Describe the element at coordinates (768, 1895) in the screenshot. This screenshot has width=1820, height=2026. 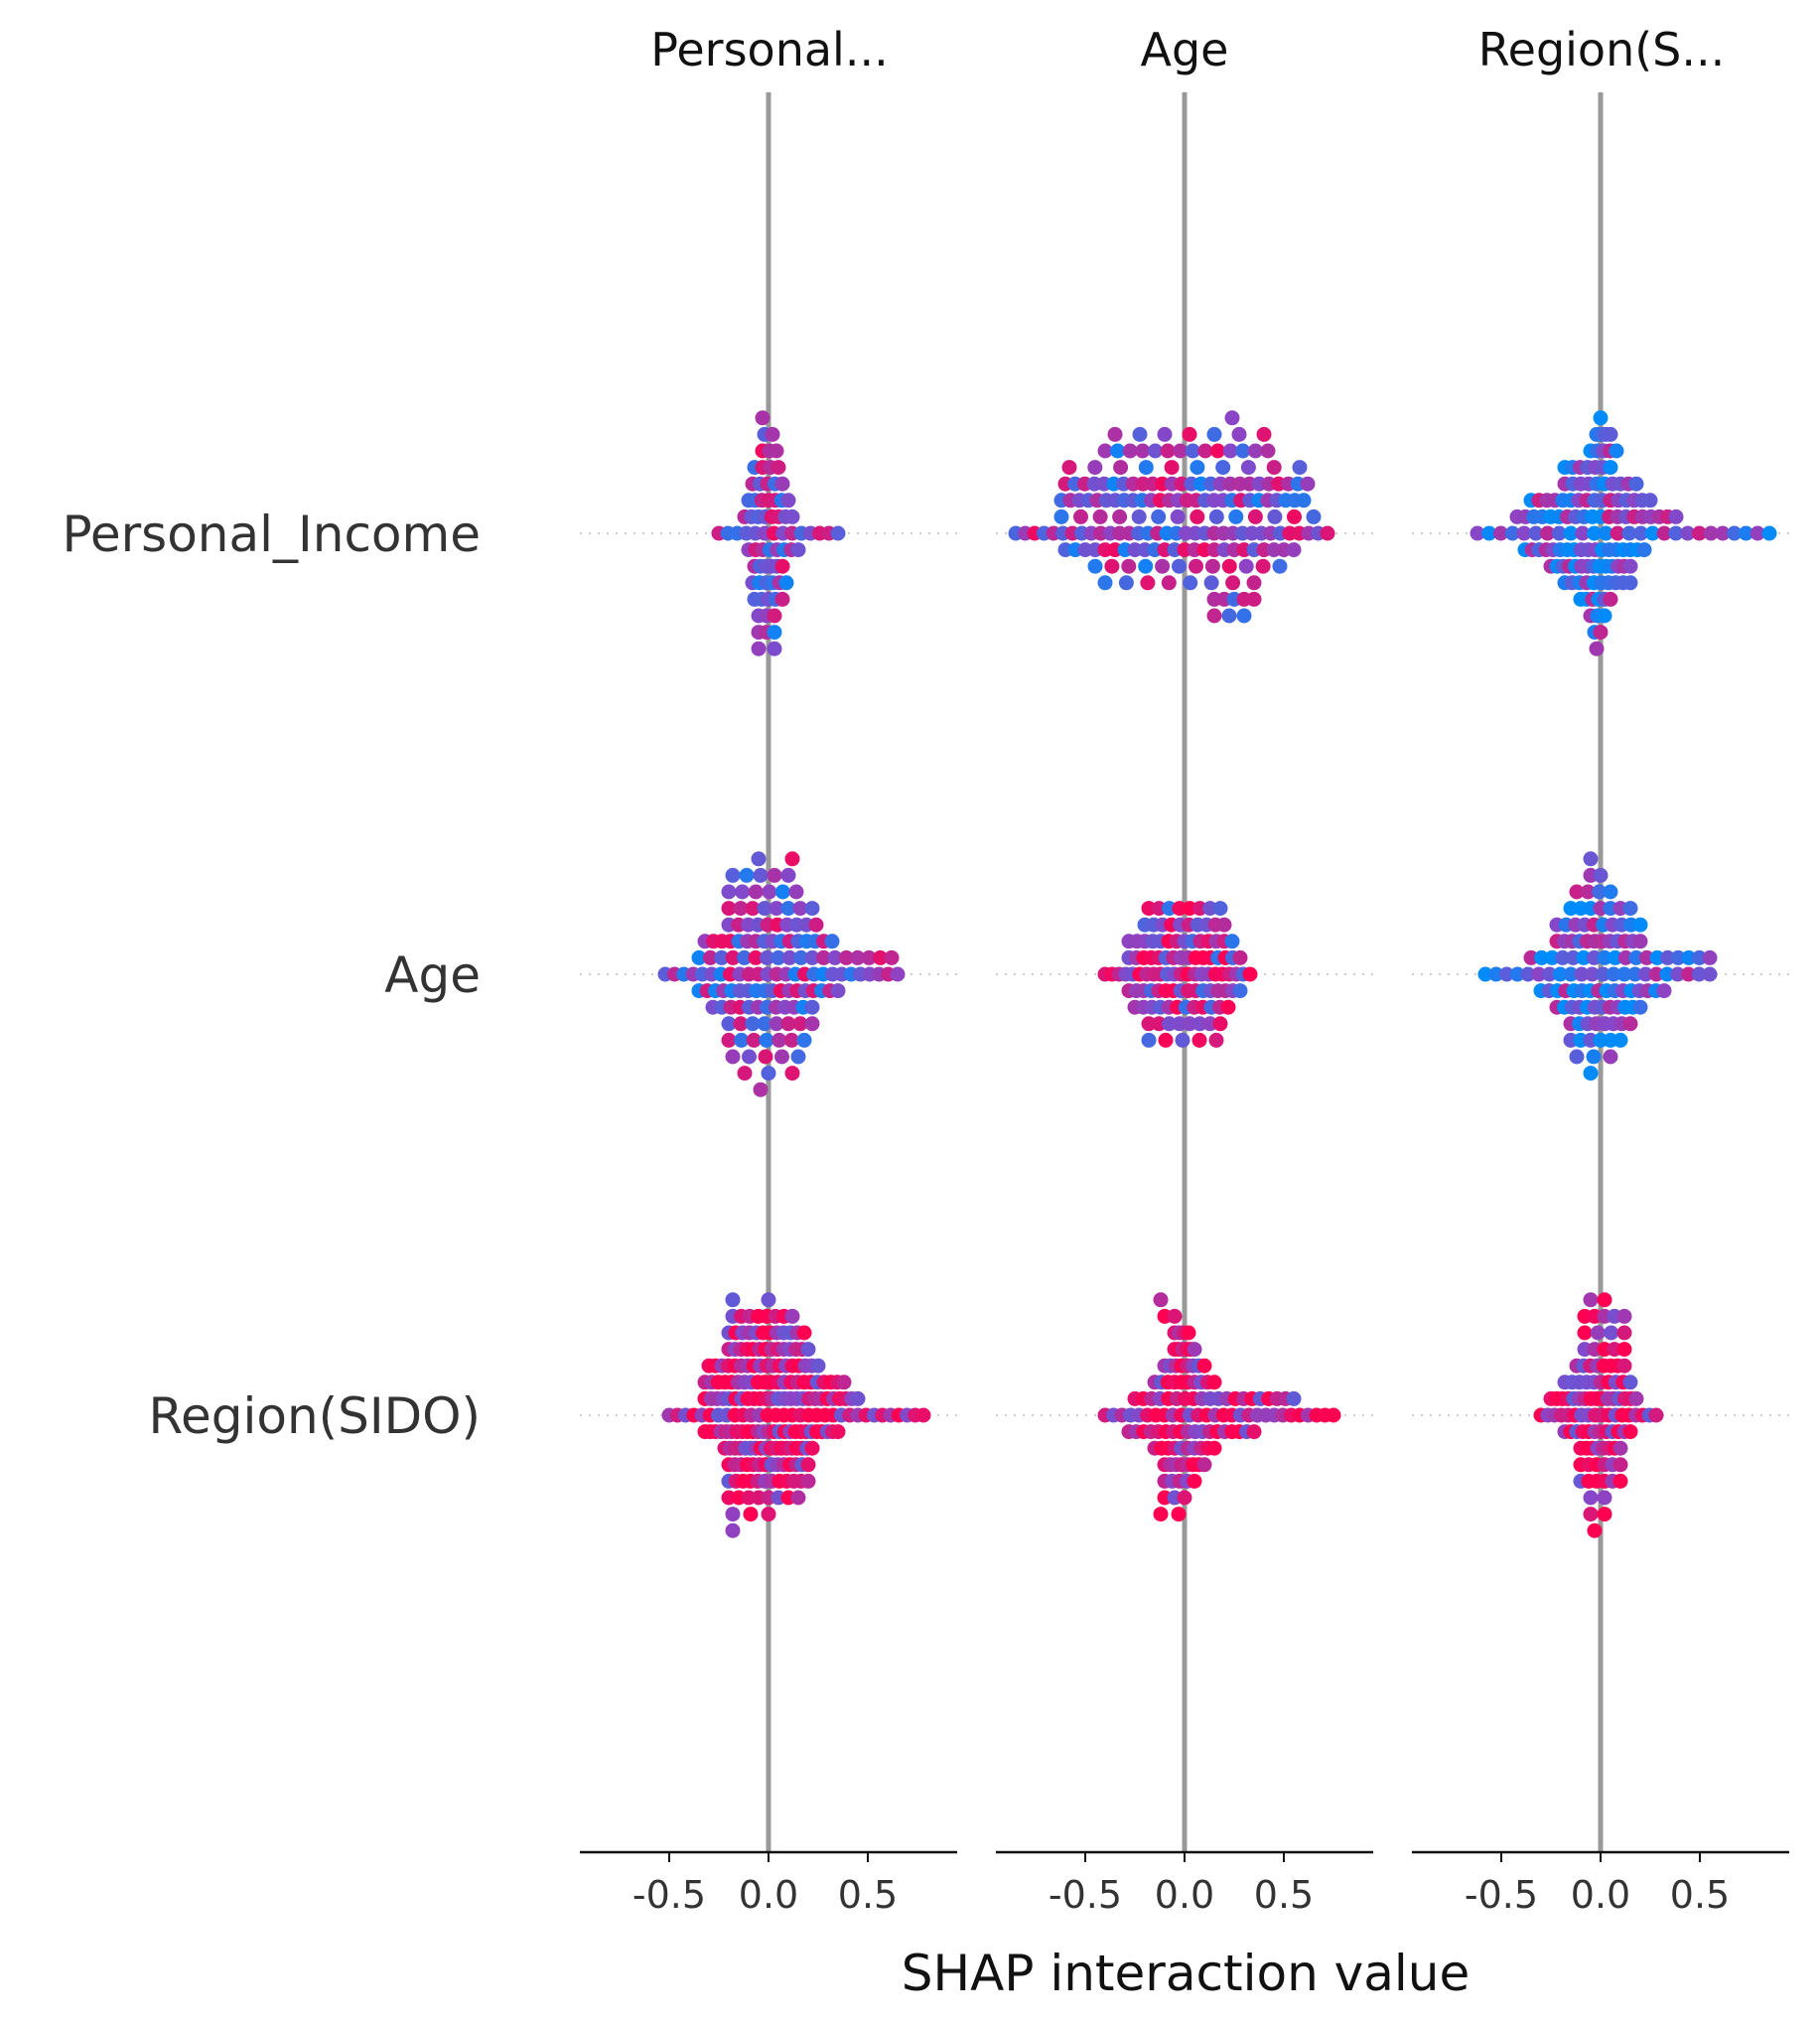
I see `x-tick-label: 0.0` at that location.